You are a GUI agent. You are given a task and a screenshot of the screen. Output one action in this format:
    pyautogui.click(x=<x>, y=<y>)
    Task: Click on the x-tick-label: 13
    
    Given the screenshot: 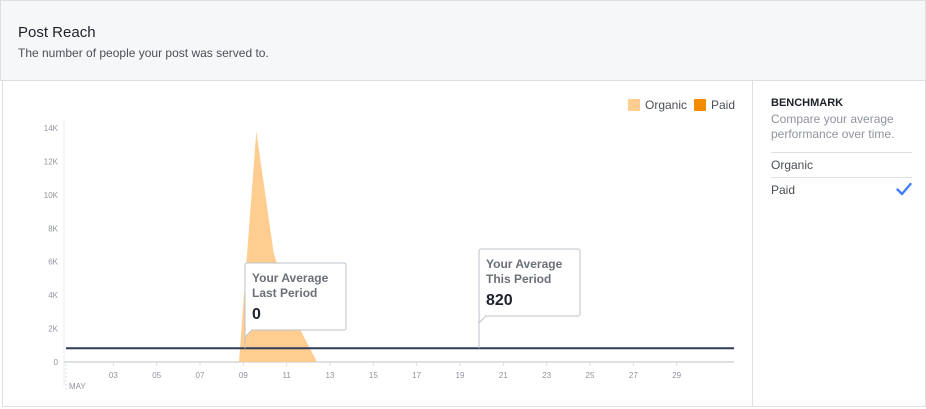 What is the action you would take?
    pyautogui.click(x=330, y=375)
    